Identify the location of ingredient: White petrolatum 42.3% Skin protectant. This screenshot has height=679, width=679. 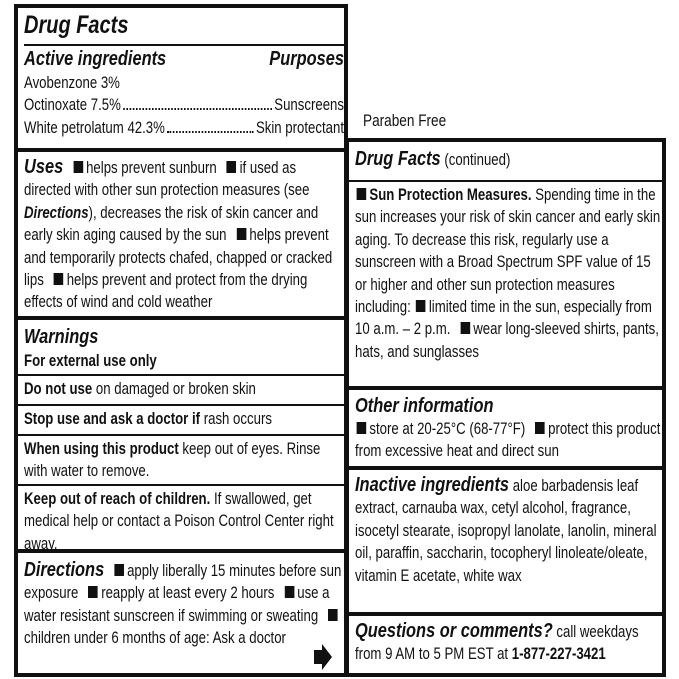
(184, 128).